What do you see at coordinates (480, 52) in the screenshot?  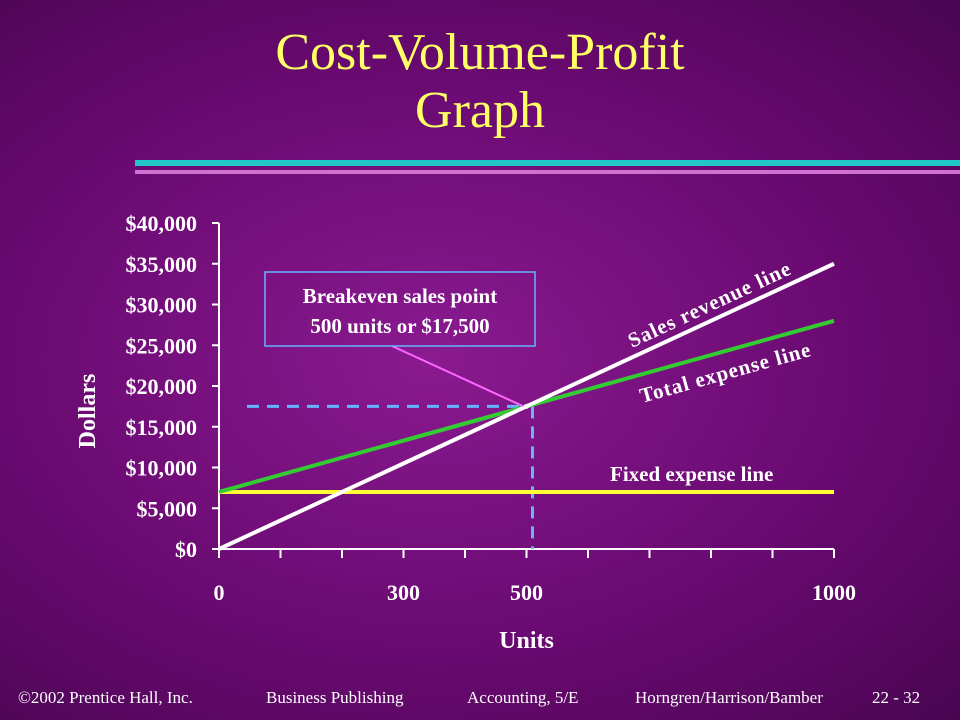 I see `title-line-1: Cost-Volume-Profit` at bounding box center [480, 52].